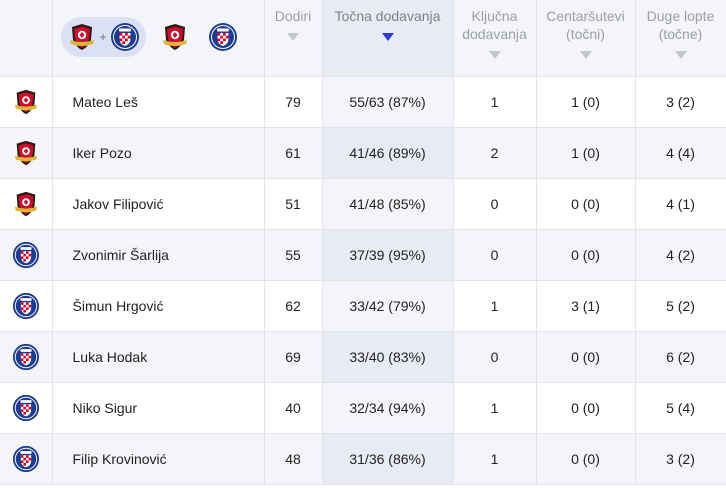 The width and height of the screenshot is (726, 489). I want to click on player-name: Iker Pozo, so click(158, 153).